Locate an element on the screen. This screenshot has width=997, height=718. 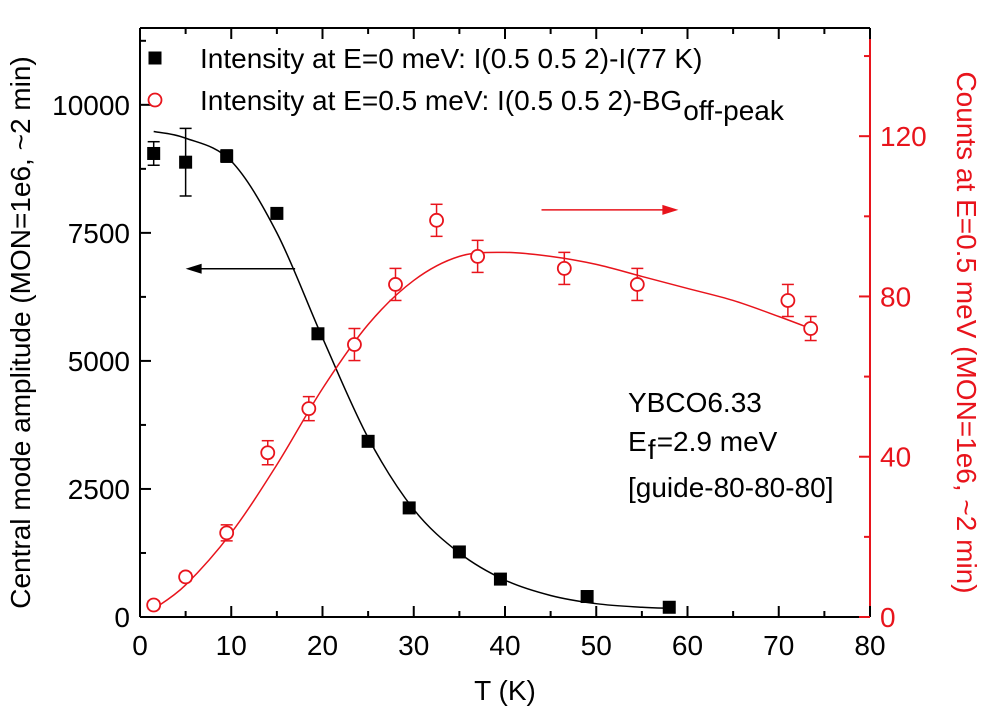
y-left-tick-label: 10000 is located at coordinates (91, 105).